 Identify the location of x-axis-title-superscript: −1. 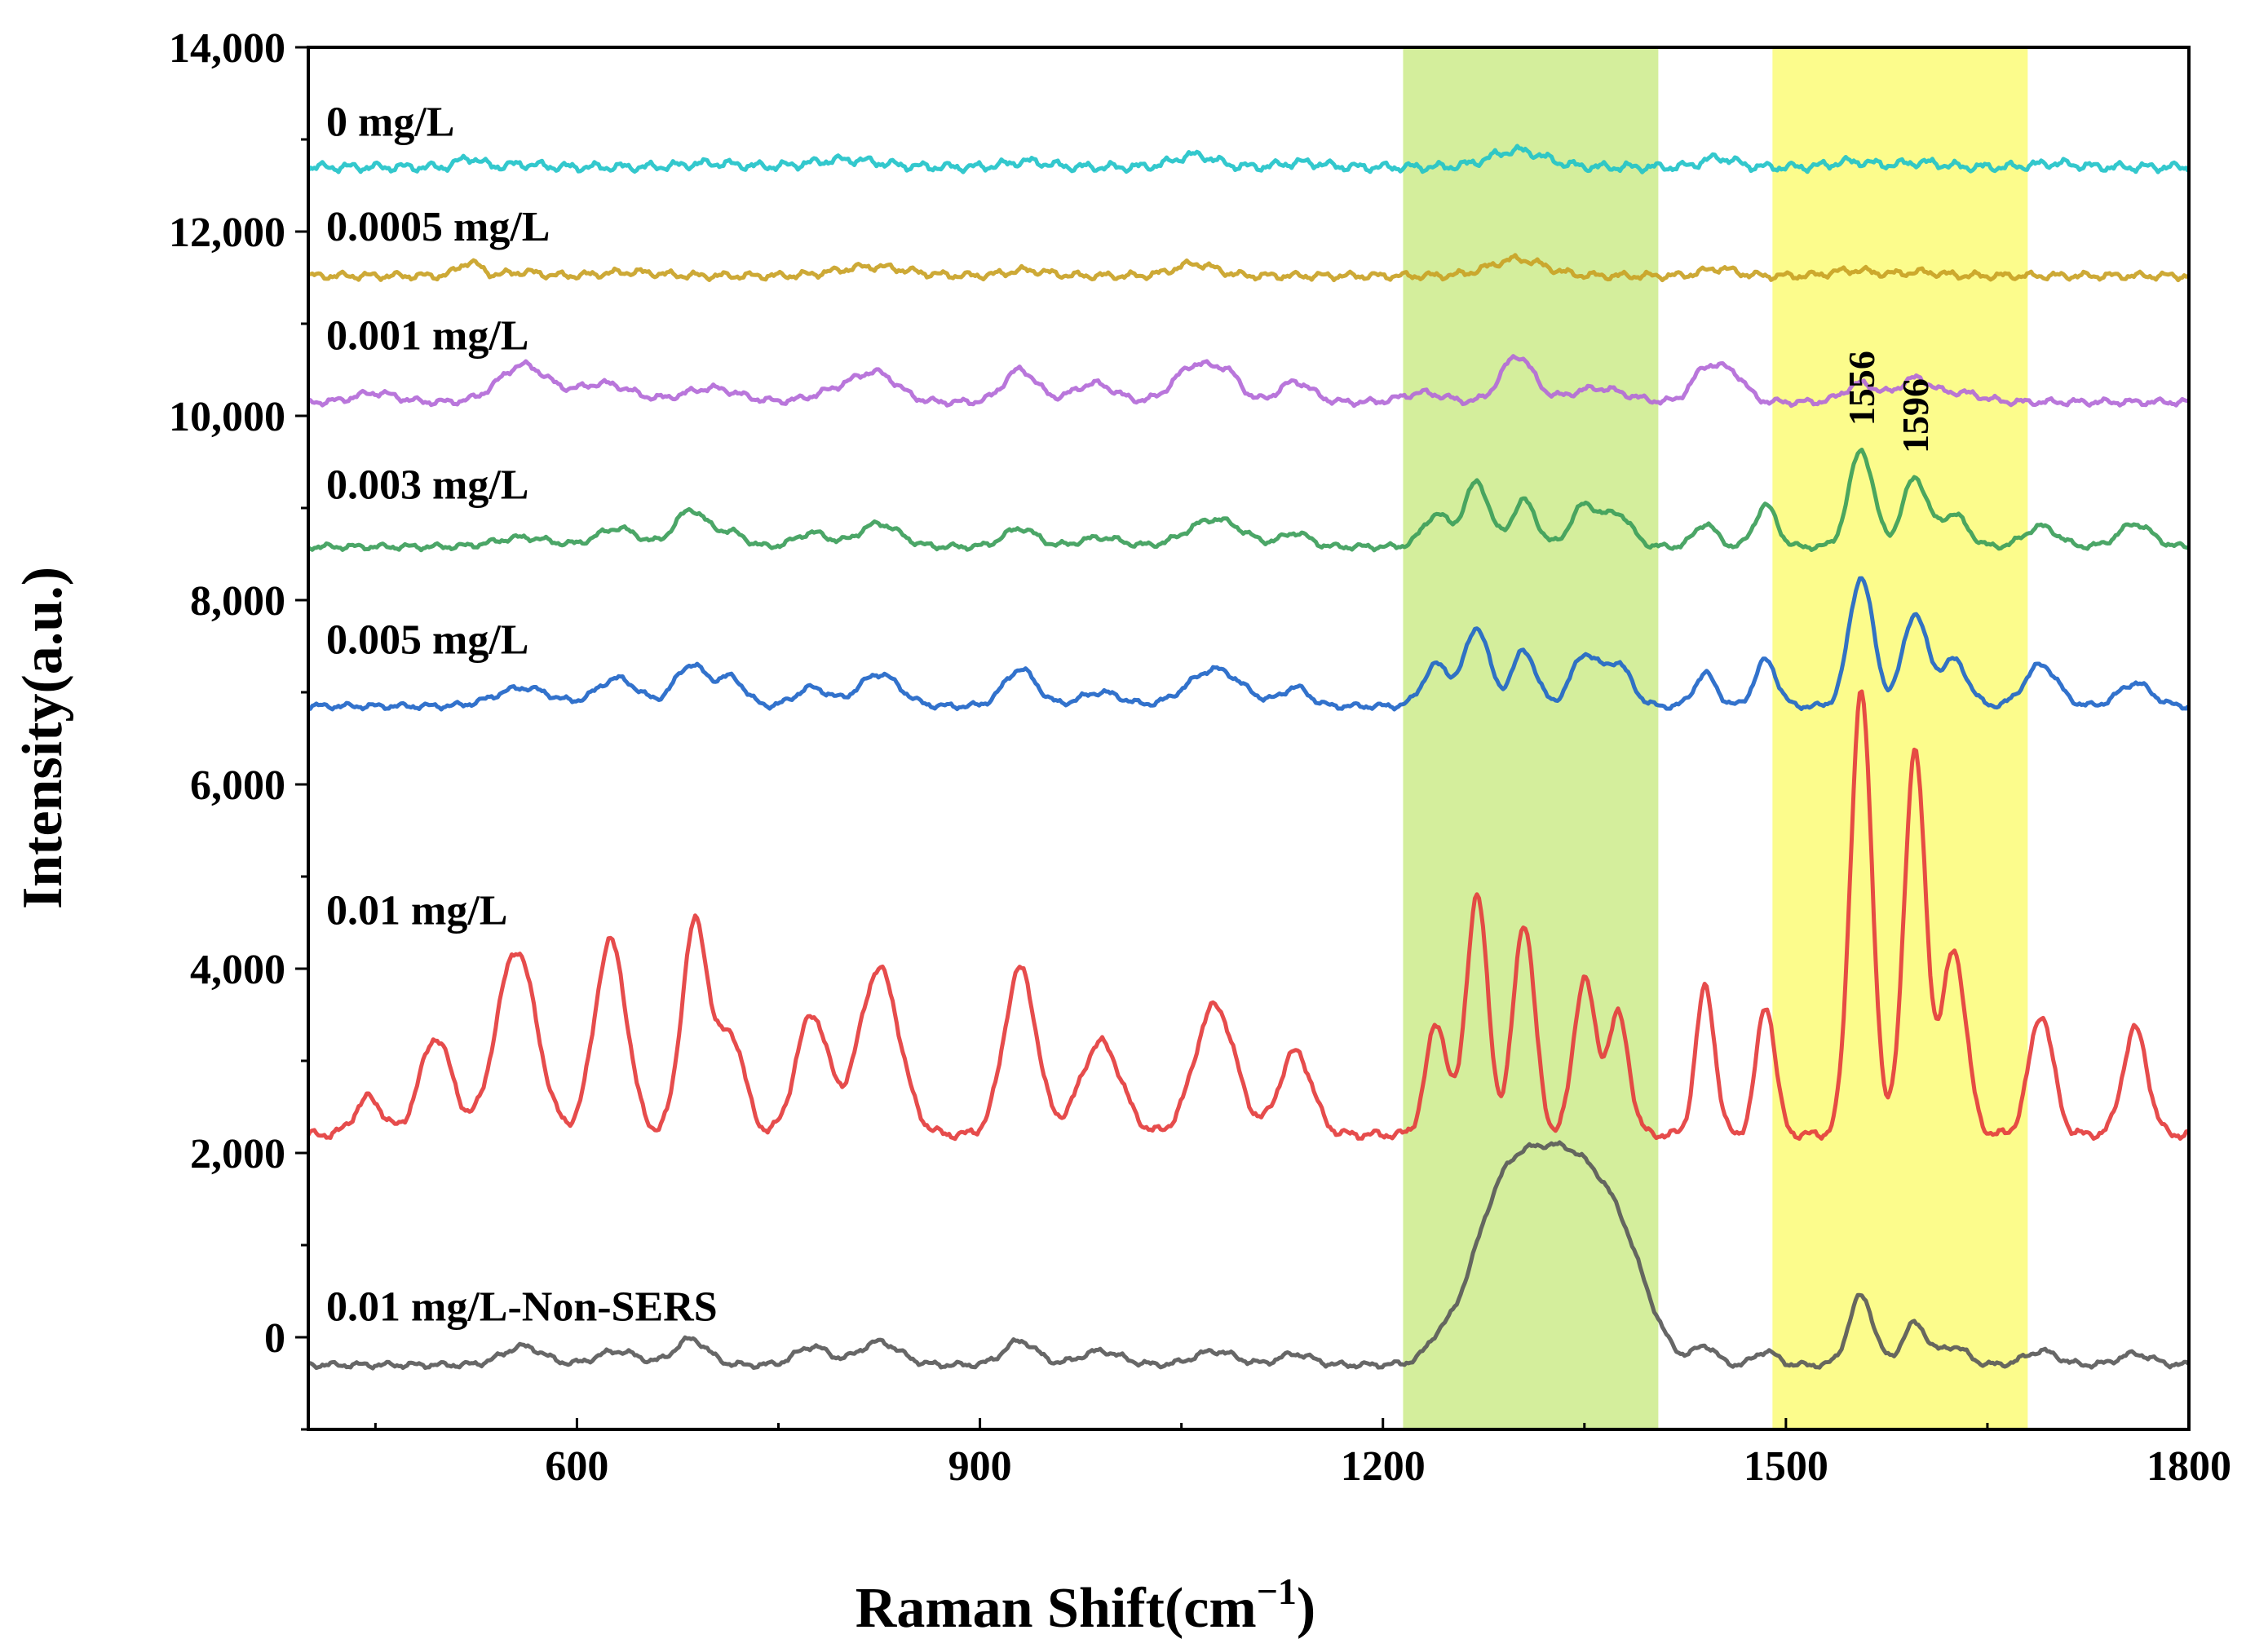
(1277, 1591).